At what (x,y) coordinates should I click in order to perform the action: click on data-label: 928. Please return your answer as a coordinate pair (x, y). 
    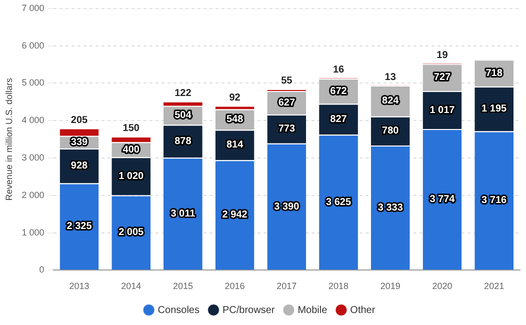
    Looking at the image, I should click on (79, 166).